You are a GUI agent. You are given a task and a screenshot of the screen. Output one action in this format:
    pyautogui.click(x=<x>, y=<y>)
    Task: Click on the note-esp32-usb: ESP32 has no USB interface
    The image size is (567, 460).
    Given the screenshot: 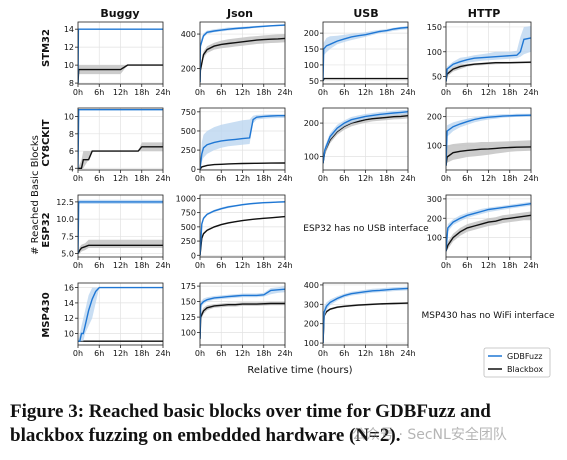 What is the action you would take?
    pyautogui.click(x=366, y=229)
    